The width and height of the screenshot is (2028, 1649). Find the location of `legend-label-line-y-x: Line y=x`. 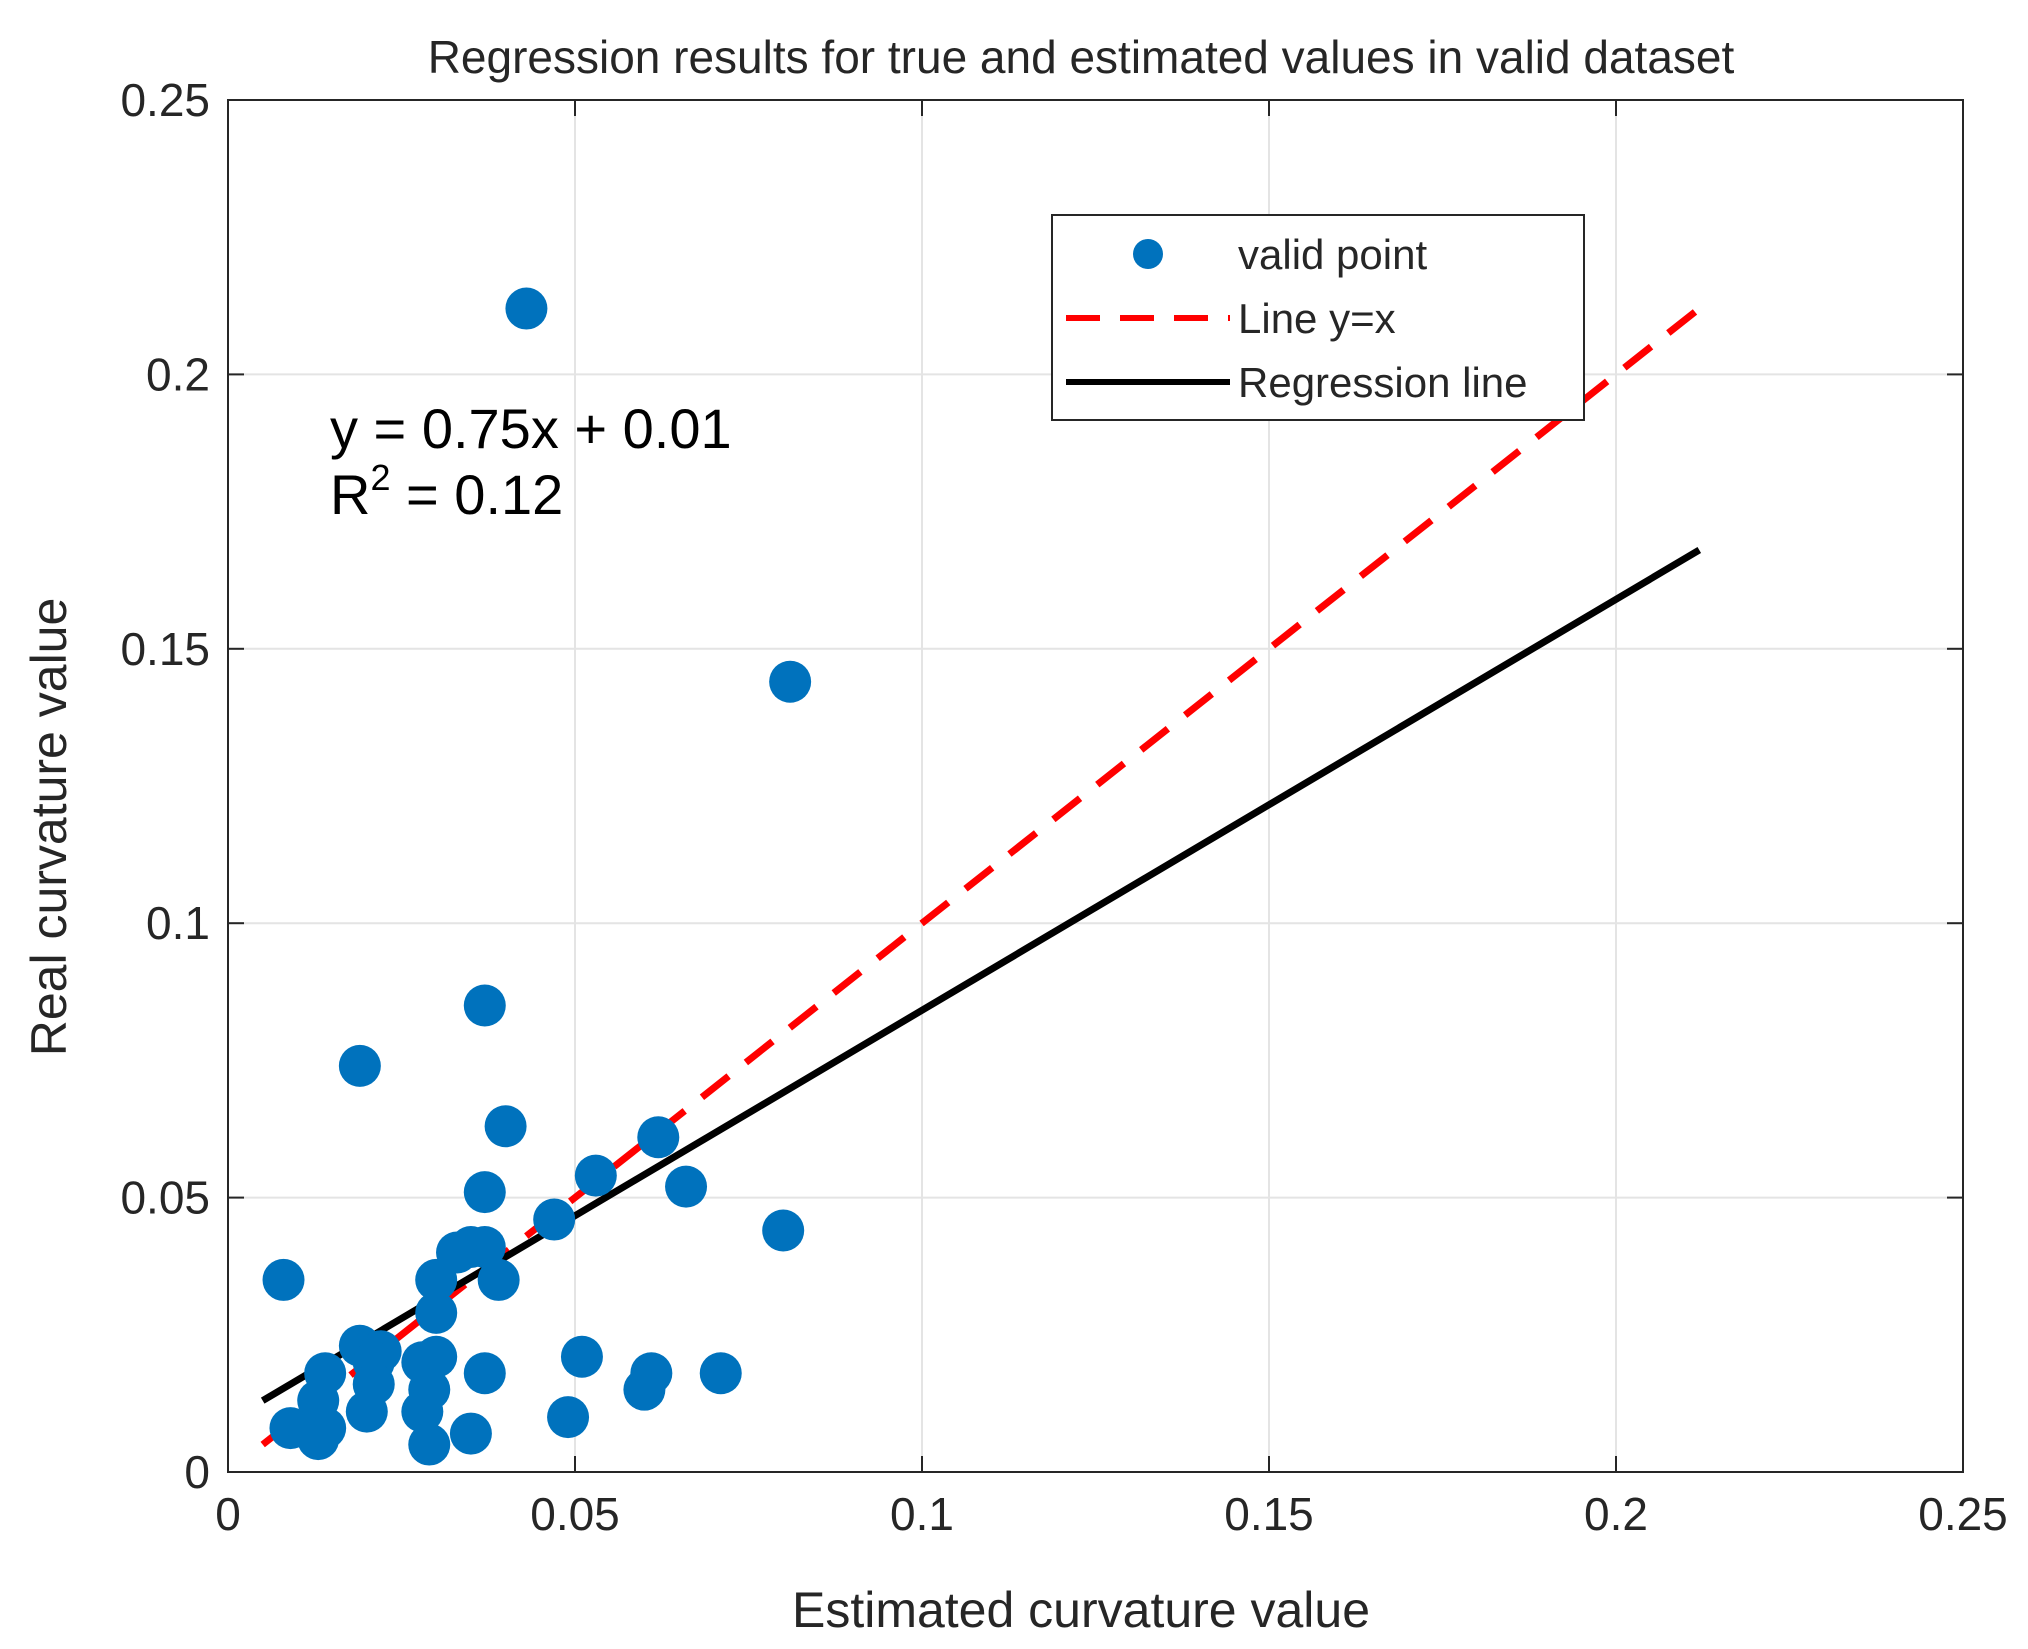

legend-label-line-y-x: Line y=x is located at coordinates (1317, 318).